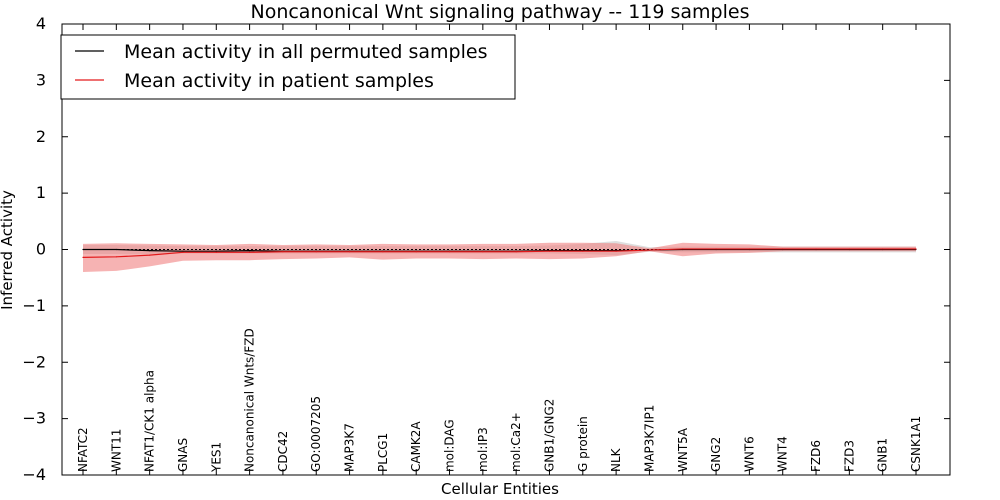 The width and height of the screenshot is (1000, 500). Describe the element at coordinates (783, 454) in the screenshot. I see `x-tick-label: WNT4` at that location.